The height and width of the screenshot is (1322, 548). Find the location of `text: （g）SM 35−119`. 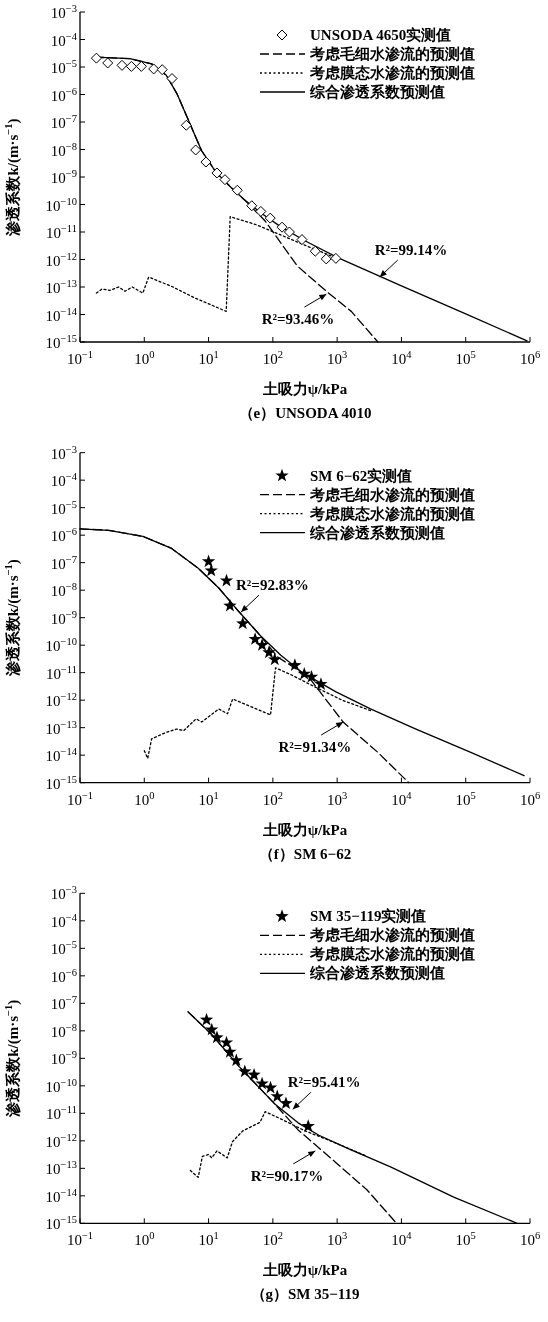

text: （g）SM 35−119 is located at coordinates (305, 1294).